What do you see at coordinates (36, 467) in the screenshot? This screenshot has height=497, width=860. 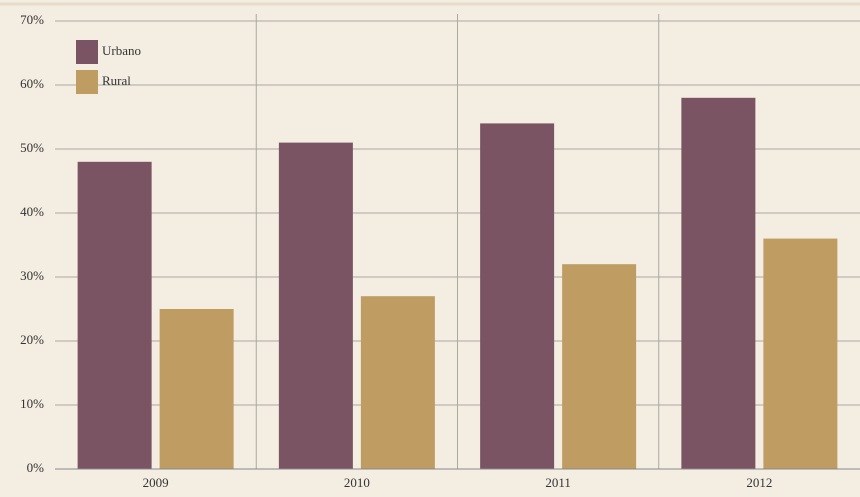 I see `y-tick-label: 0%` at bounding box center [36, 467].